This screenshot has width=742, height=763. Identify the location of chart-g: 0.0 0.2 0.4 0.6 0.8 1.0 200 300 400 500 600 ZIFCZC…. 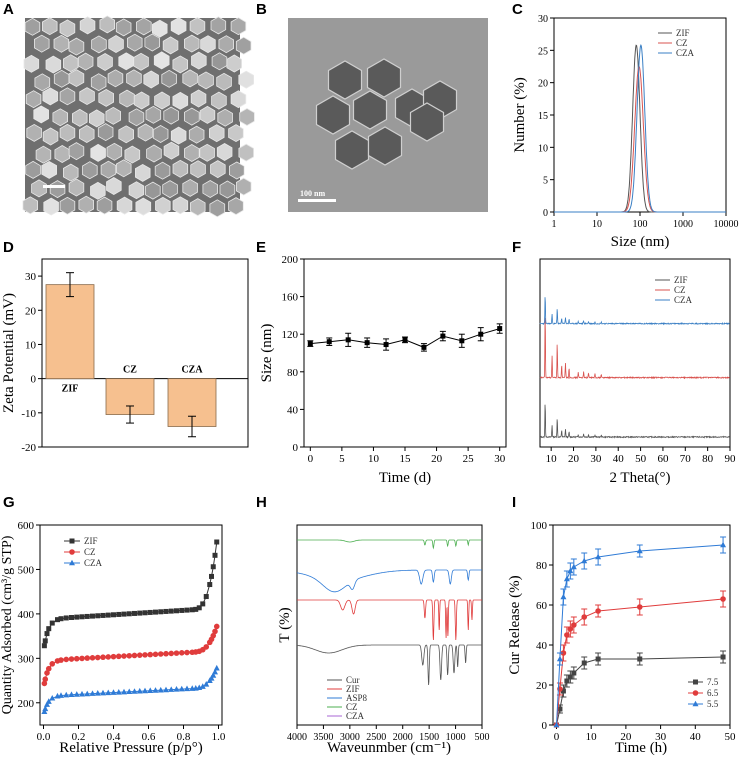
(113, 638).